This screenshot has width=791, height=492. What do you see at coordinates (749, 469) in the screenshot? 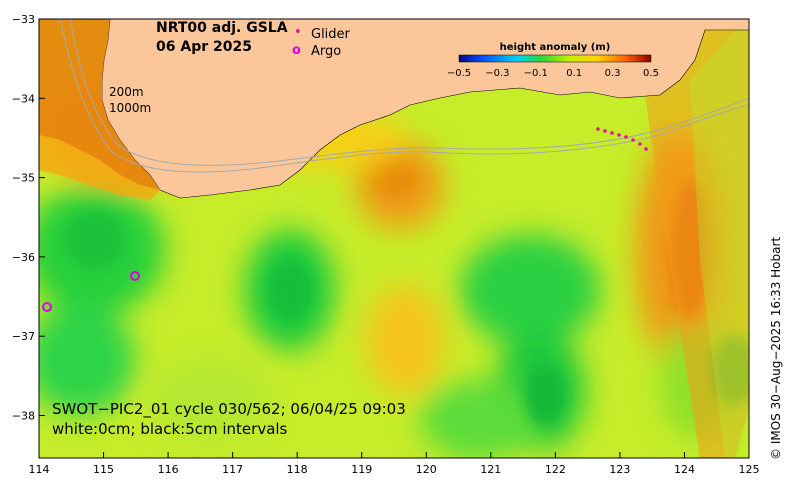
I see `x-tick-label: 125` at bounding box center [749, 469].